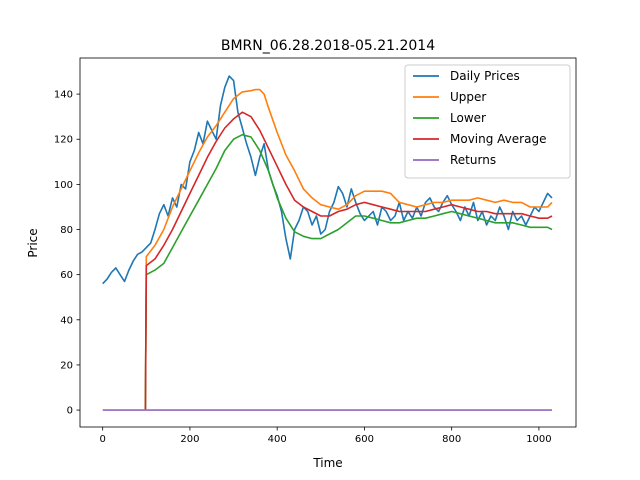 The height and width of the screenshot is (480, 640). I want to click on x-tick-label-2: 400, so click(277, 439).